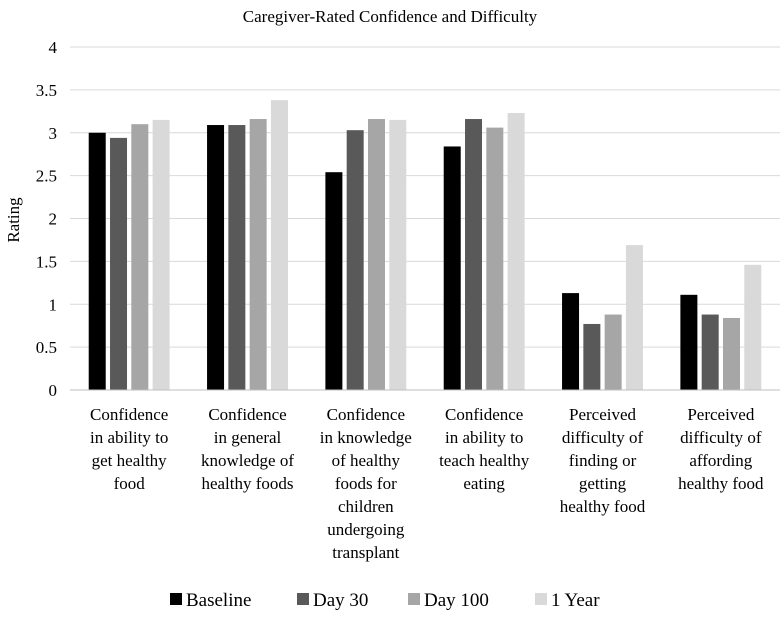  What do you see at coordinates (53, 133) in the screenshot?
I see `y-tick-label: 3` at bounding box center [53, 133].